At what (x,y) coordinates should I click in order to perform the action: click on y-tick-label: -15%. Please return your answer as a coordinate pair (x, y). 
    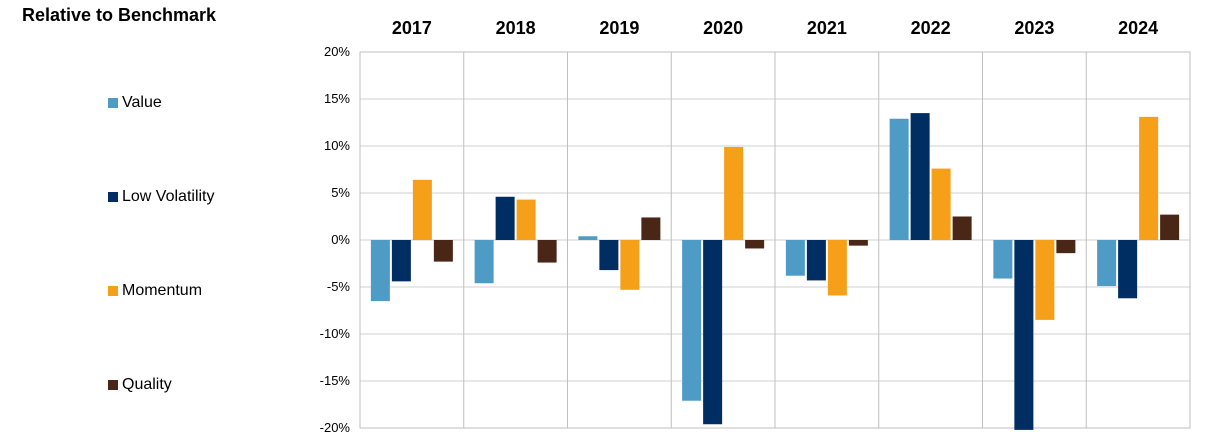
    Looking at the image, I should click on (335, 380).